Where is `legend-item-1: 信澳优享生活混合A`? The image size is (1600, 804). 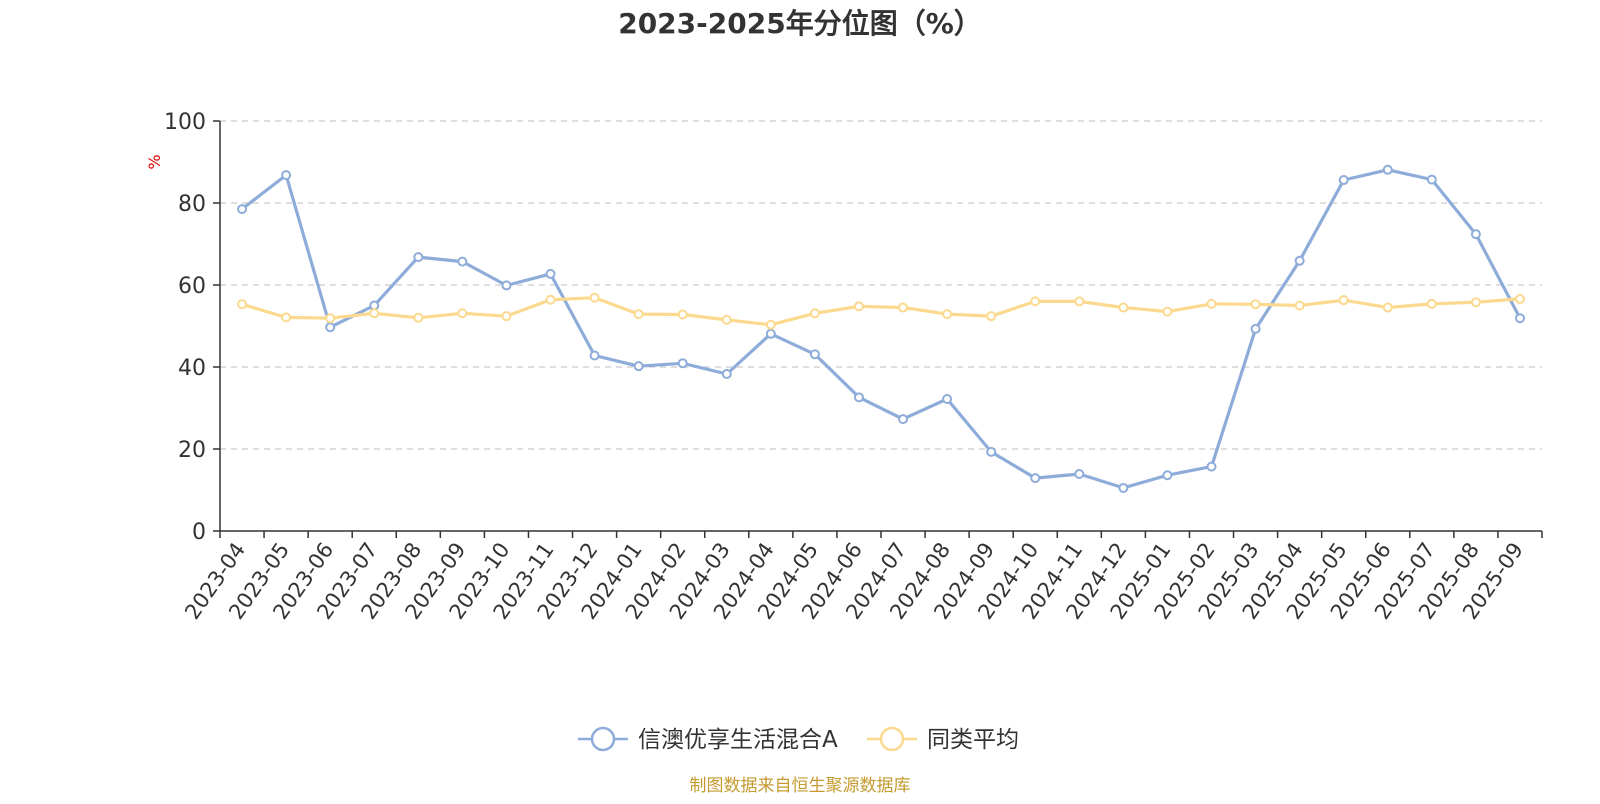 legend-item-1: 信澳优享生活混合A is located at coordinates (708, 739).